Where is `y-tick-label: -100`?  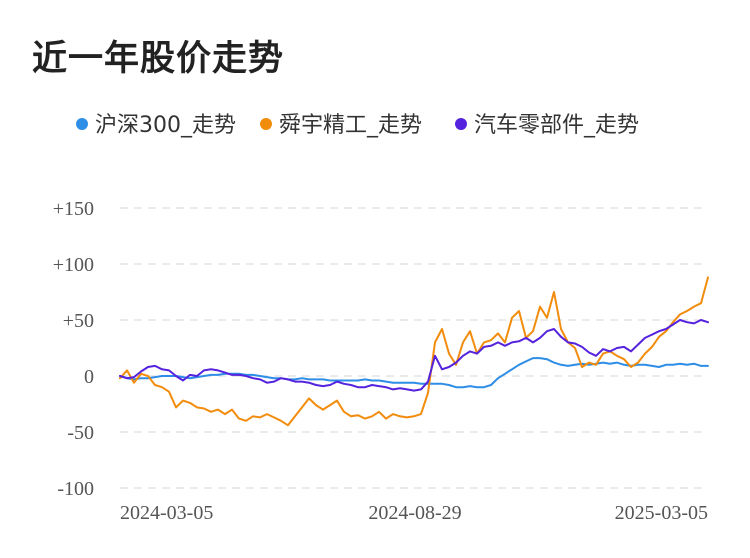
y-tick-label: -100 is located at coordinates (75, 489).